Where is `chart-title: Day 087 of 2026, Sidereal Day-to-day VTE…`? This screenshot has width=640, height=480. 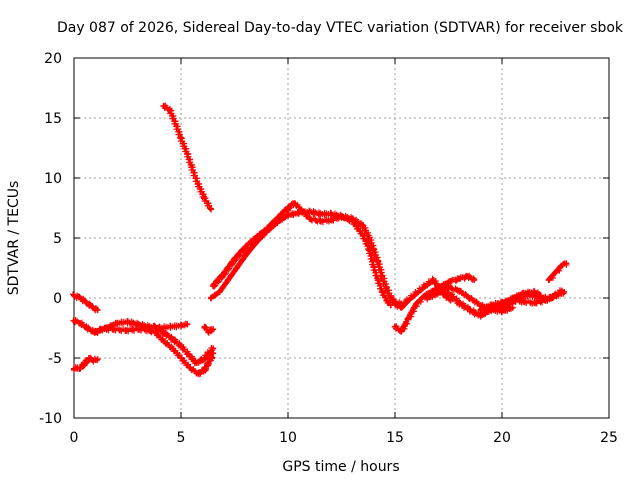 chart-title: Day 087 of 2026, Sidereal Day-to-day VTE… is located at coordinates (340, 28).